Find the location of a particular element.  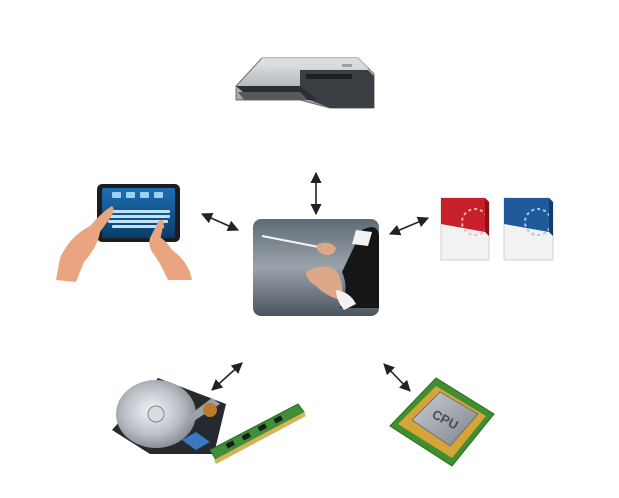

arrow-software is located at coordinates (409, 226).